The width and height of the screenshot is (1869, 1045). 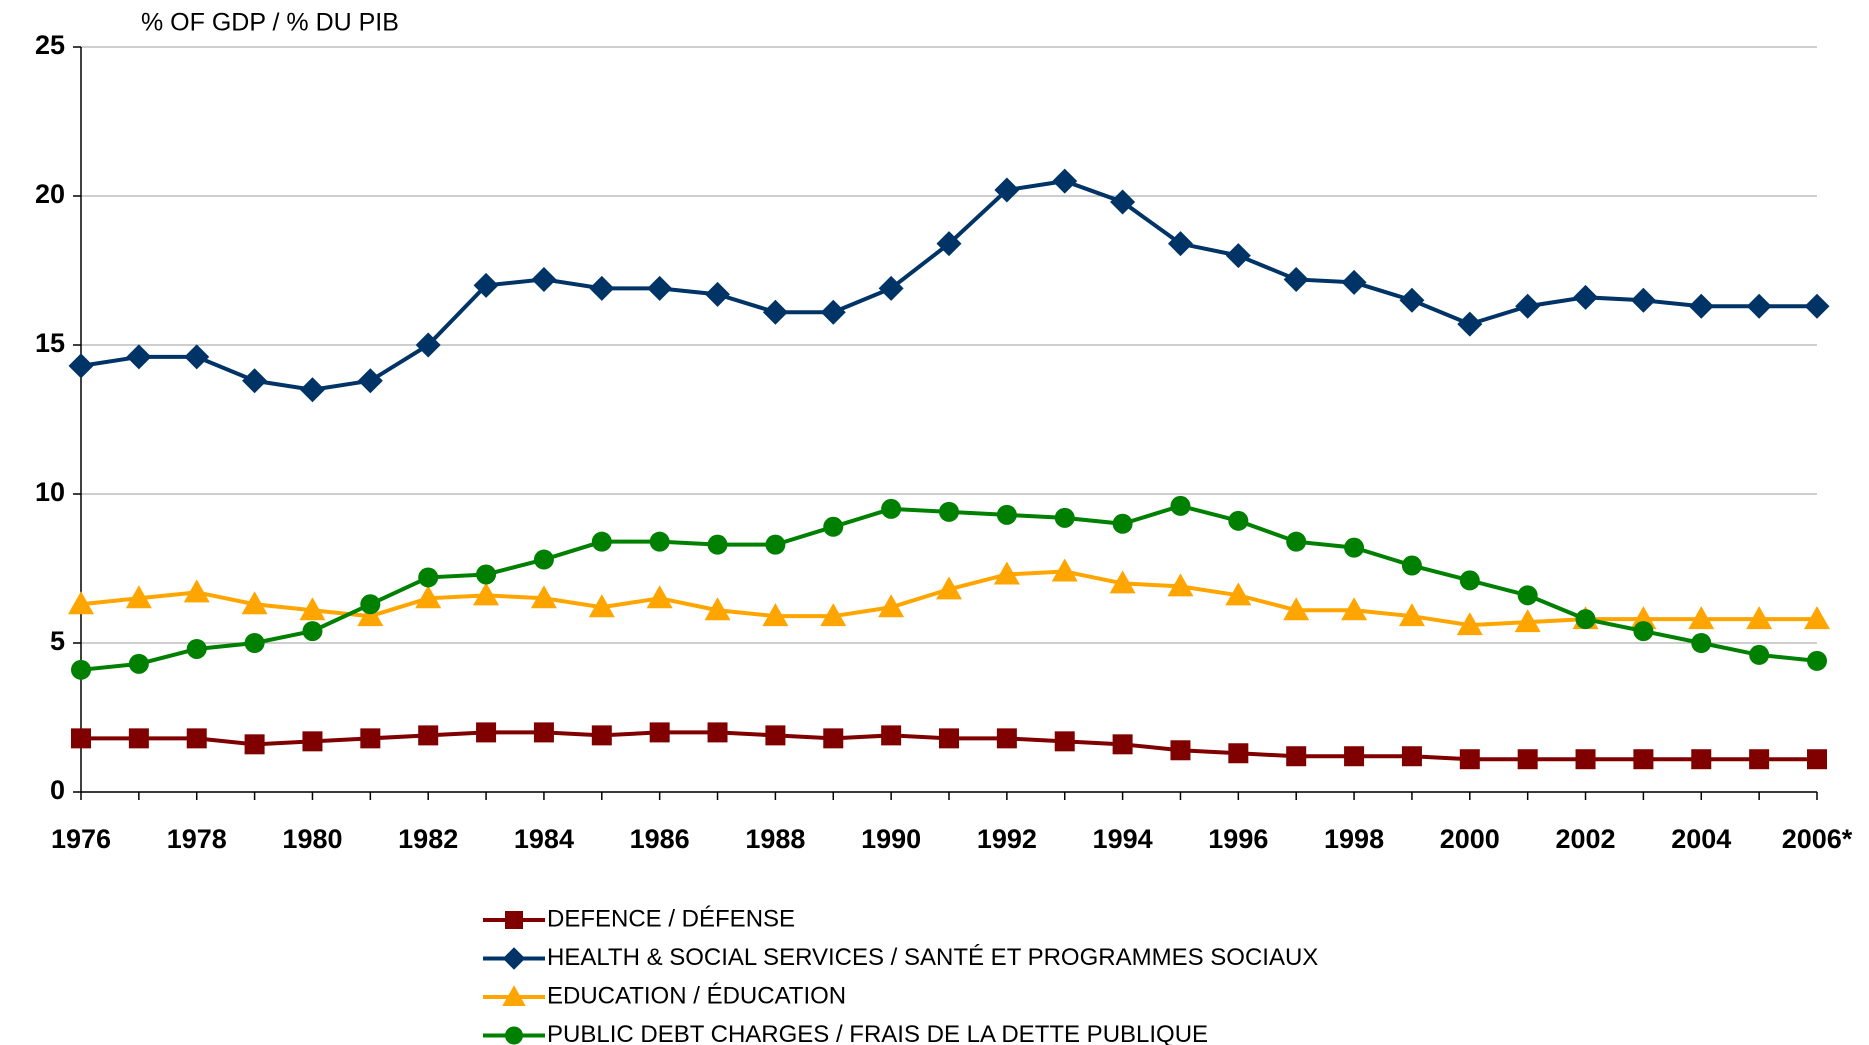 What do you see at coordinates (428, 839) in the screenshot?
I see `x-tick-label: 1982` at bounding box center [428, 839].